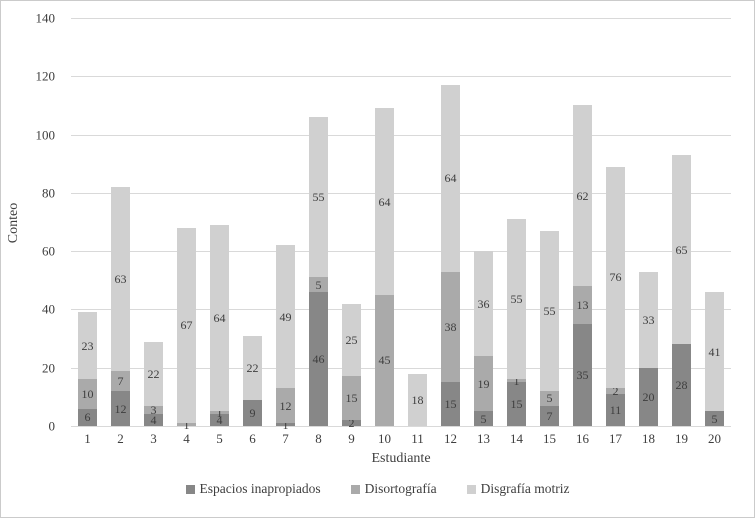 Image resolution: width=755 pixels, height=518 pixels. What do you see at coordinates (260, 488) in the screenshot?
I see `legend-label: Espacios inapropiados` at bounding box center [260, 488].